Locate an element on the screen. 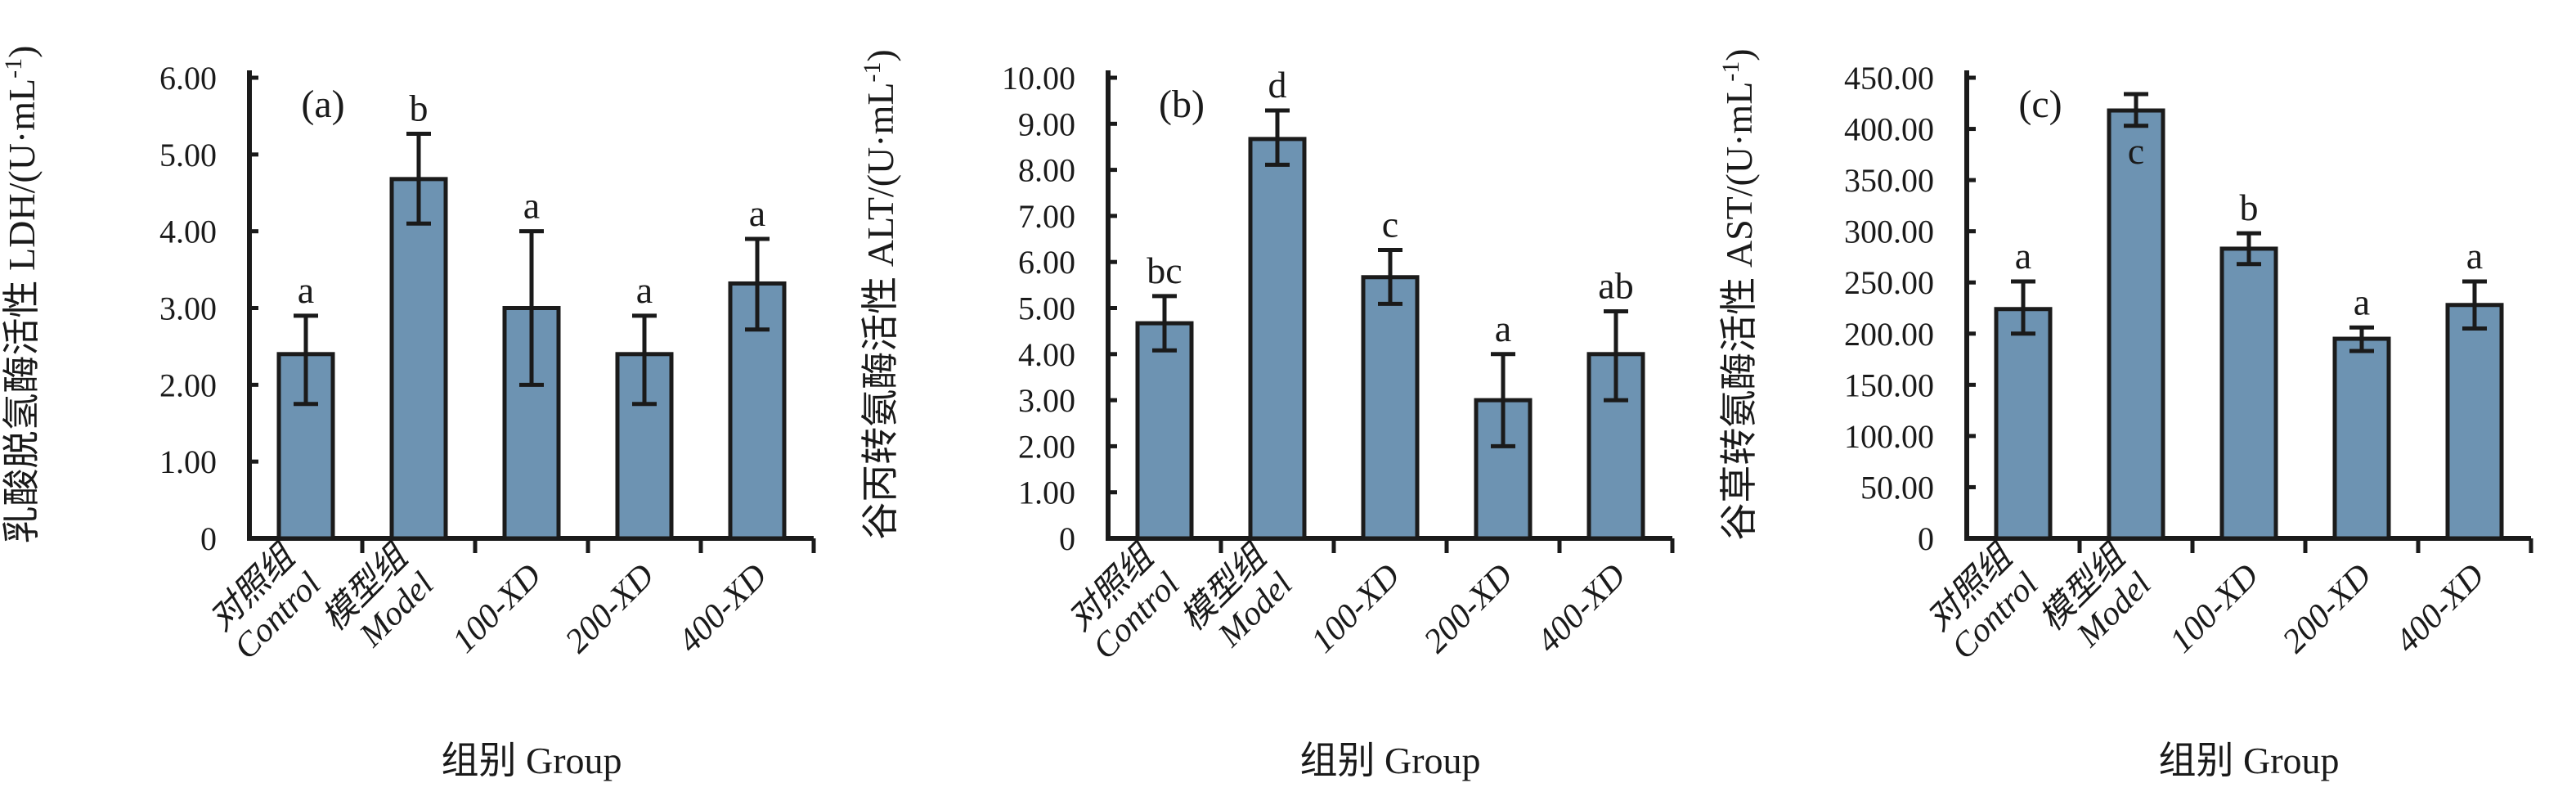 This screenshot has height=801, width=2576. y-tick-label: 9.00 is located at coordinates (1046, 124).